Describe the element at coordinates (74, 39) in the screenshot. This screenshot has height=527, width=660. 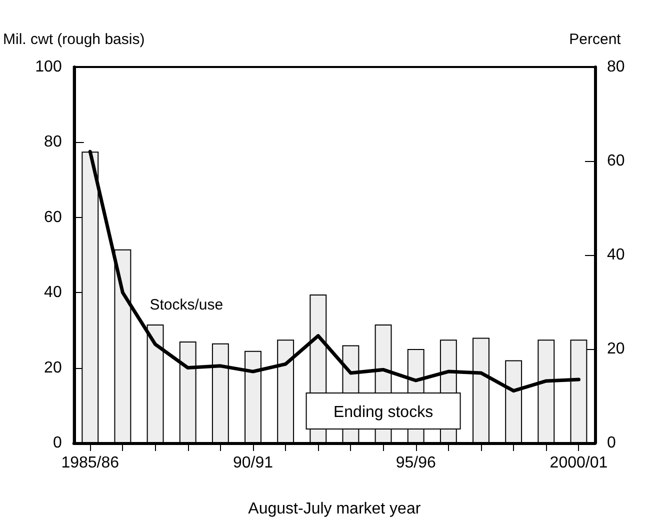
I see `y-axis-title: Mil. cwt (rough basis)` at that location.